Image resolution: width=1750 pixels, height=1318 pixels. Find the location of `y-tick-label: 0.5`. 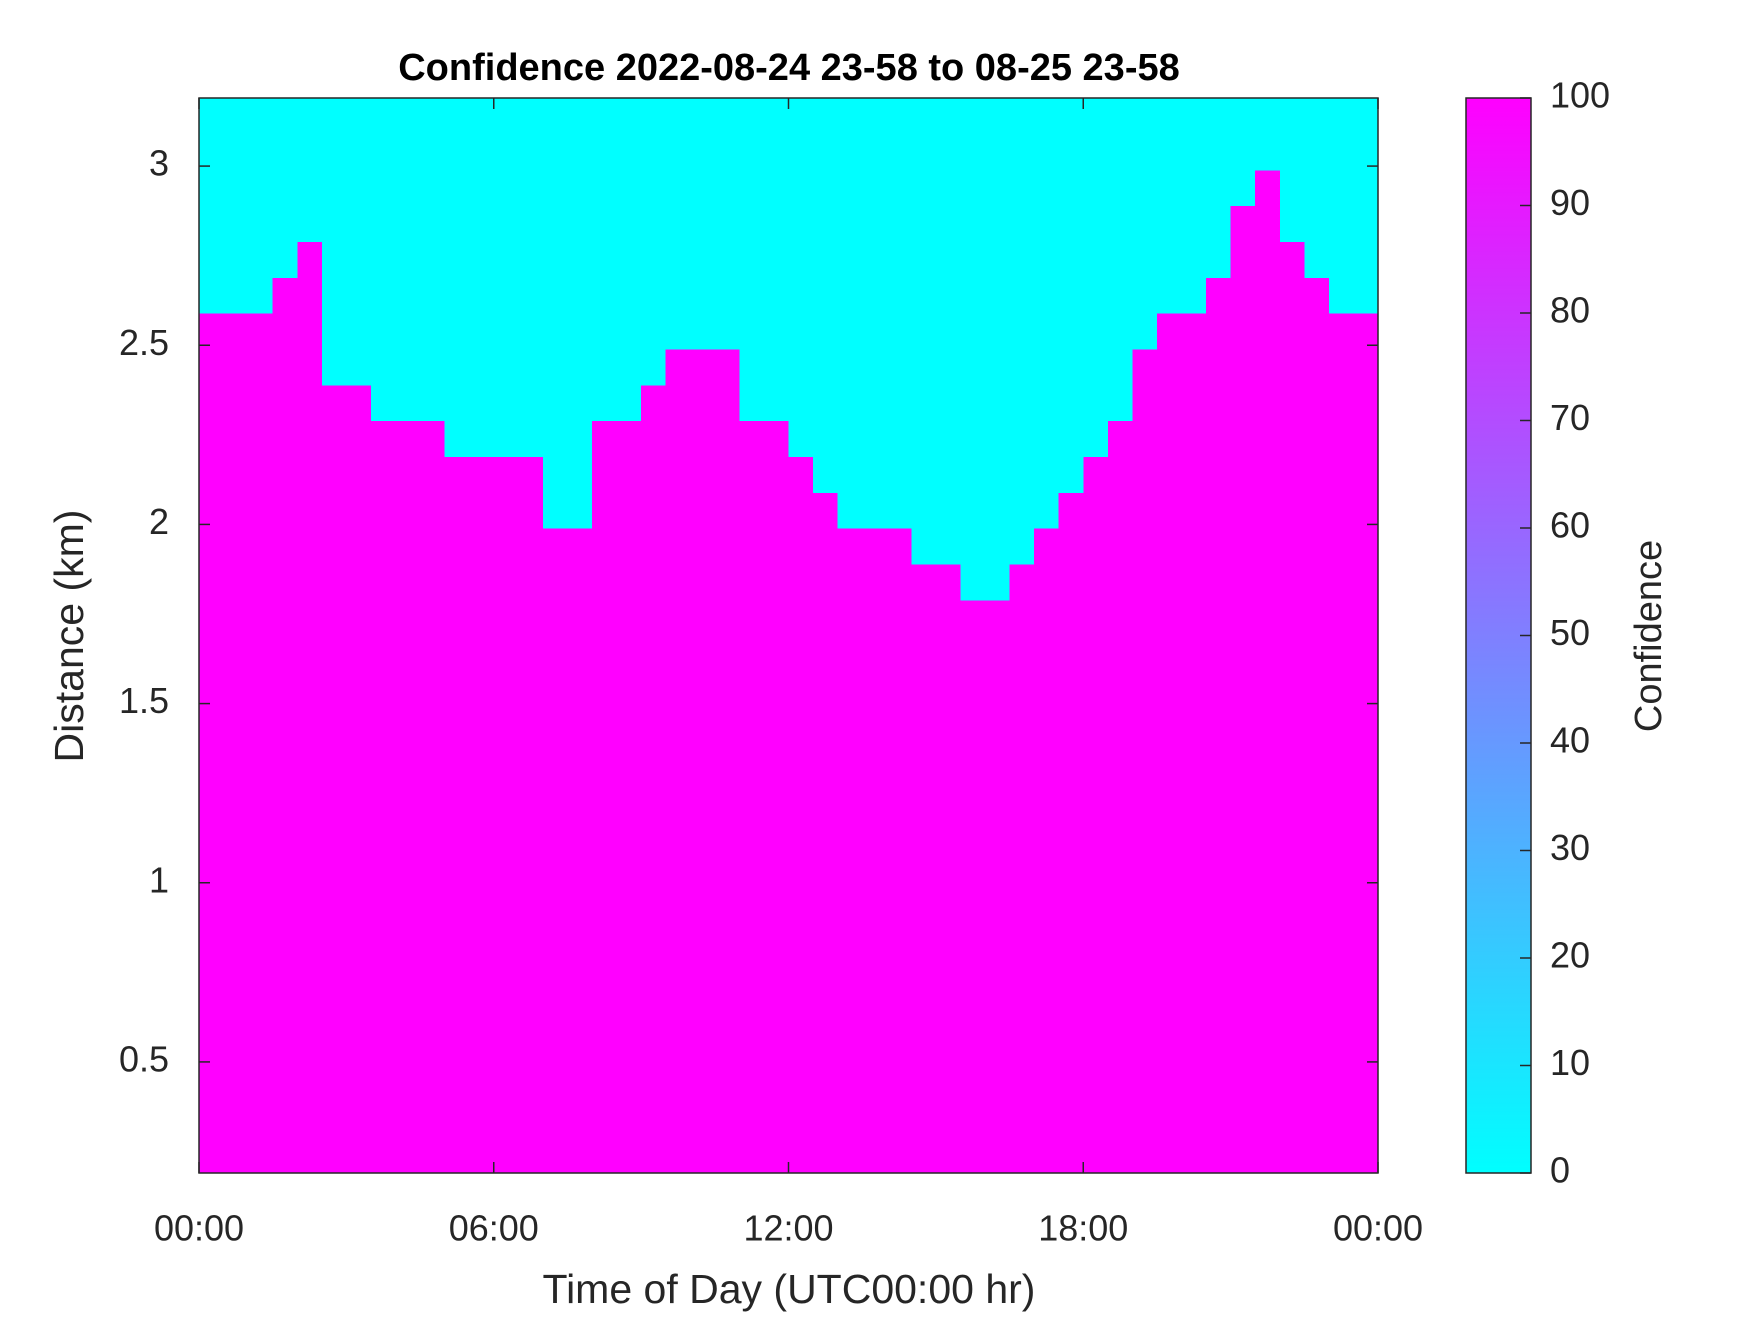

y-tick-label: 0.5 is located at coordinates (144, 1058).